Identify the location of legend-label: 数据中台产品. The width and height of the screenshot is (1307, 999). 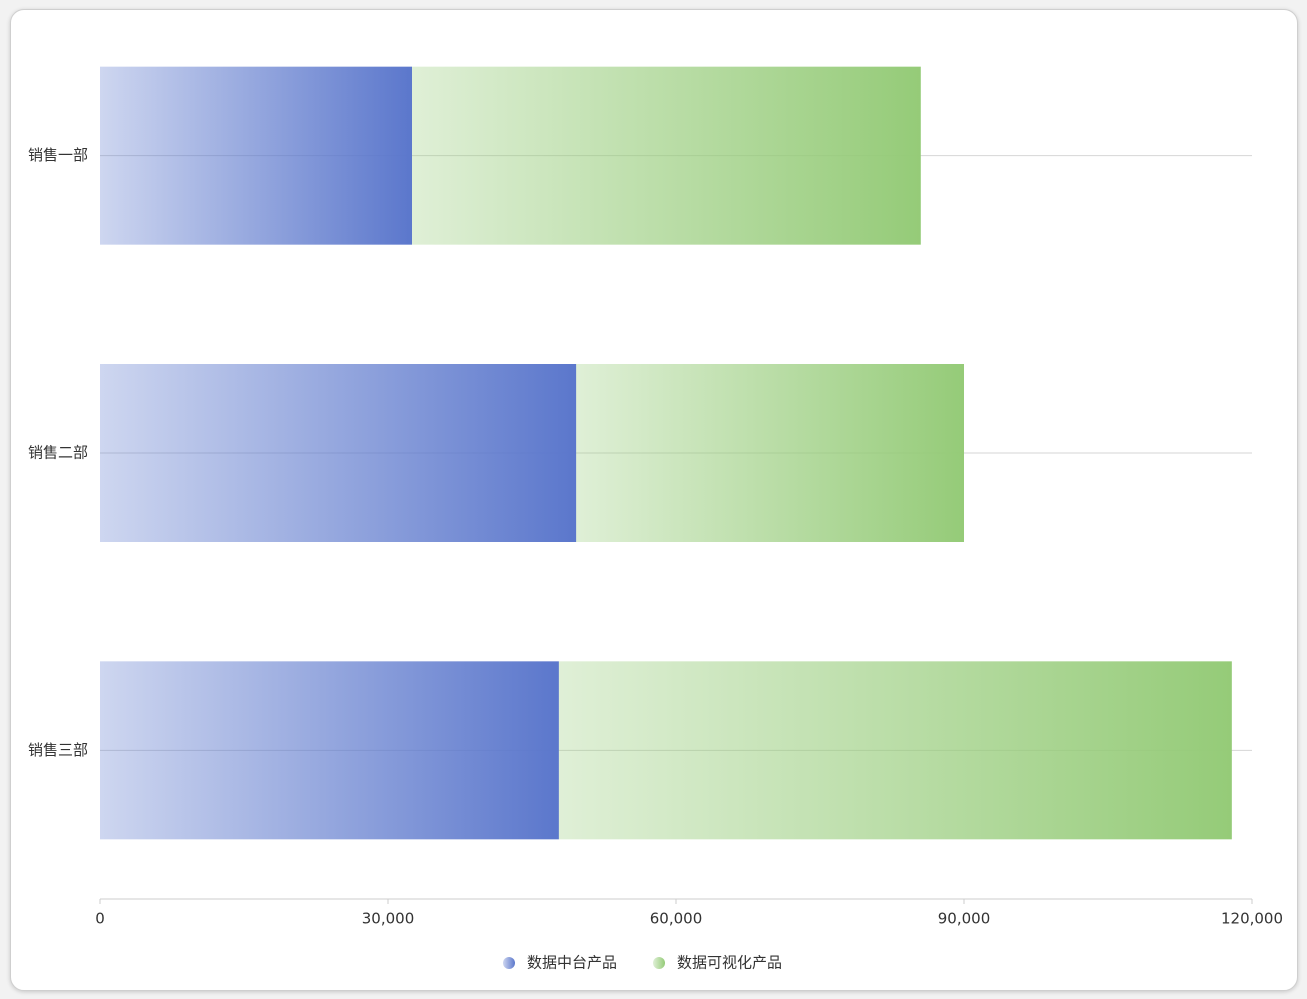
(572, 963).